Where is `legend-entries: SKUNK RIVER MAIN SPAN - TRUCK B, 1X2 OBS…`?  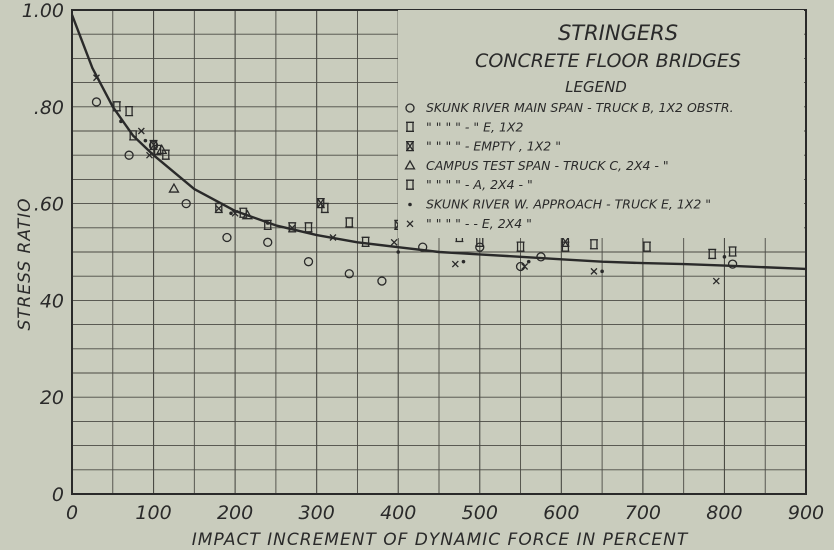
legend-entries: SKUNK RIVER MAIN SPAN - TRUCK B, 1X2 OBS… is located at coordinates (569, 165).